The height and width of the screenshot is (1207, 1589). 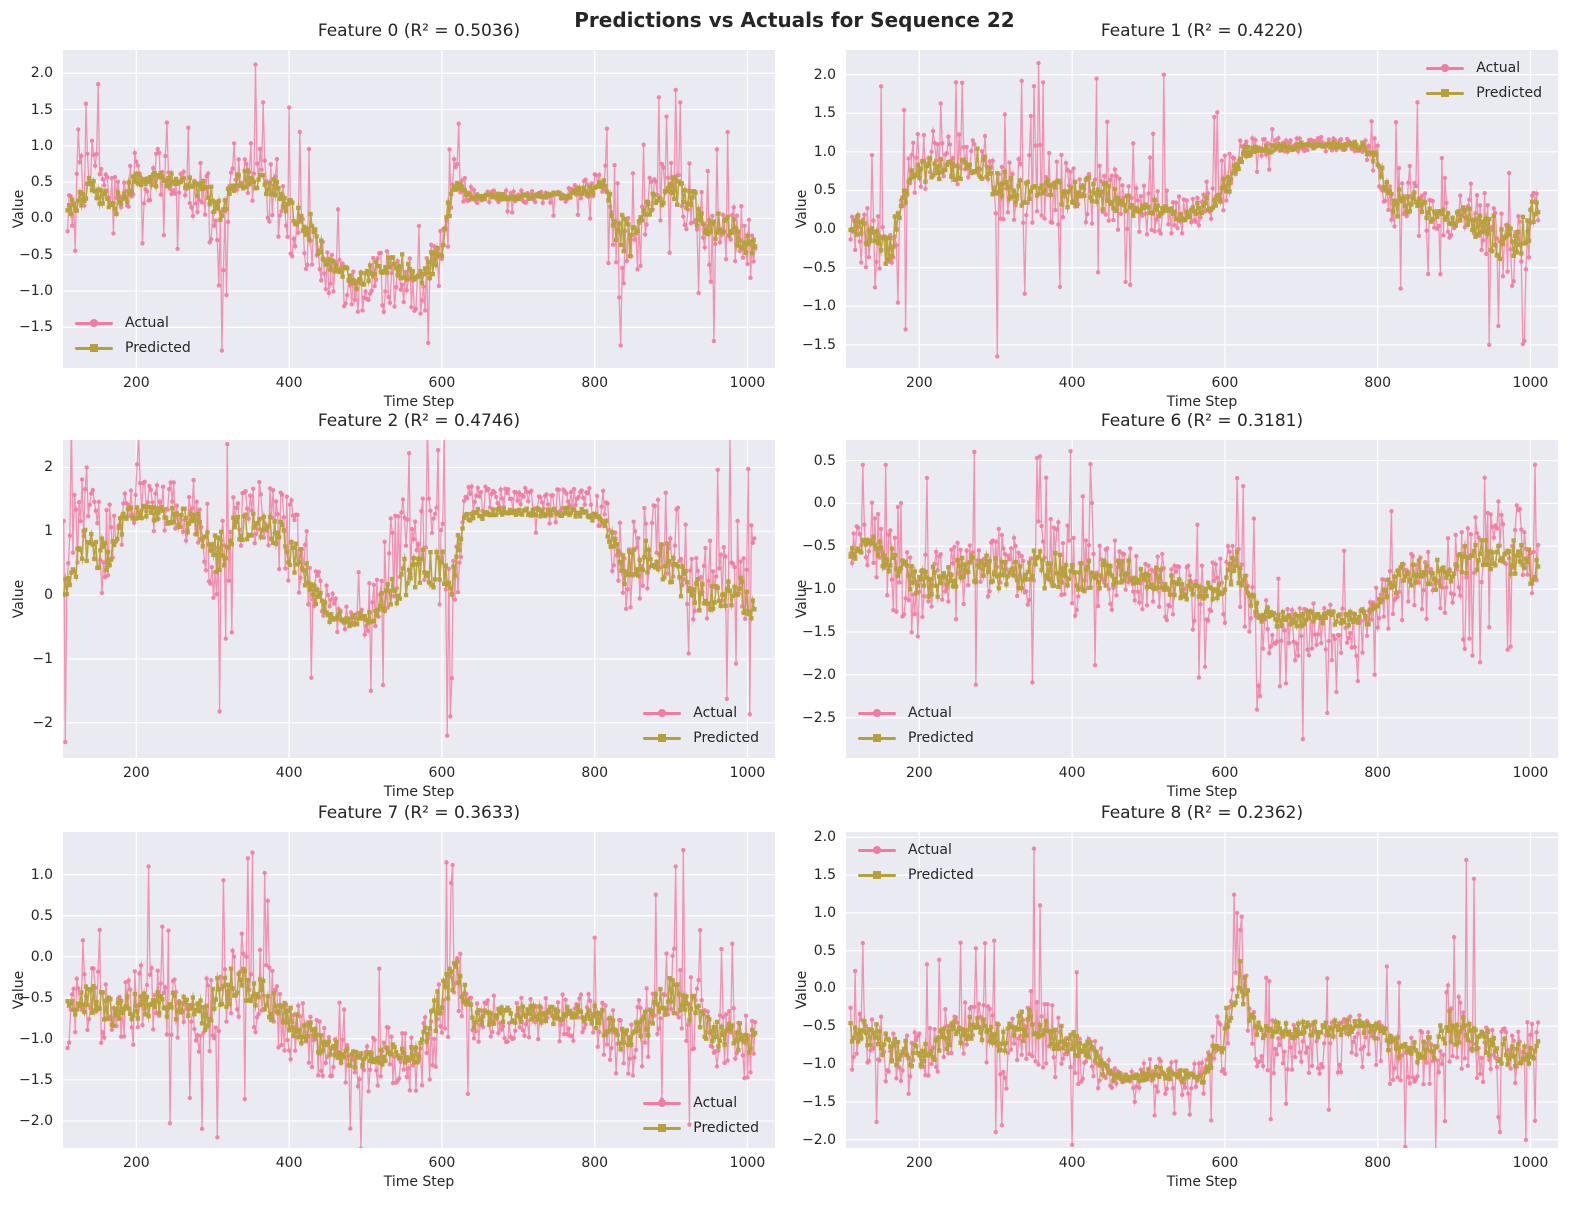 What do you see at coordinates (419, 421) in the screenshot?
I see `subplot-title: Feature 2 (R² = 0.4746)` at bounding box center [419, 421].